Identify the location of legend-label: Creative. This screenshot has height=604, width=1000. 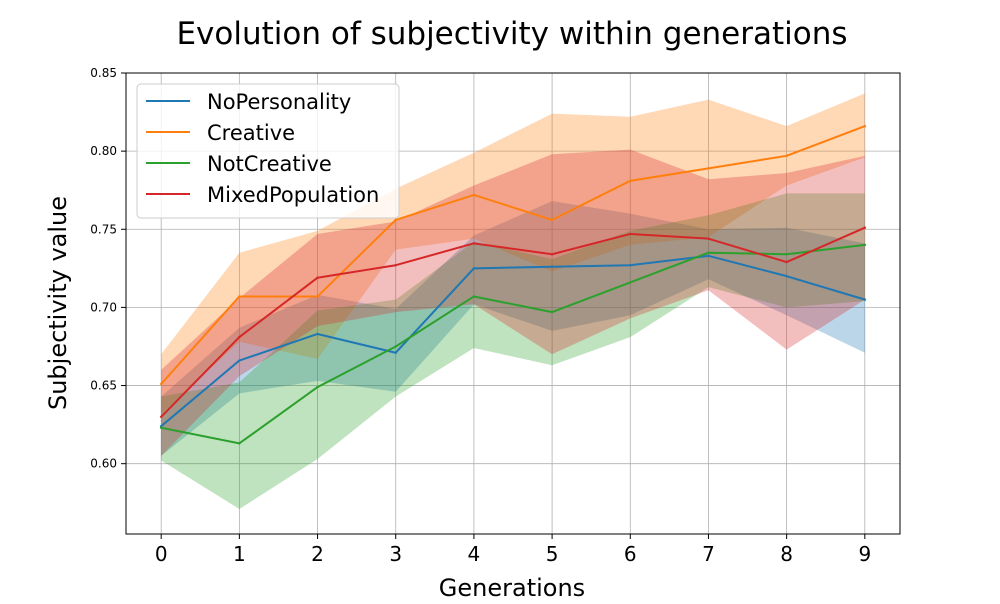
(251, 133).